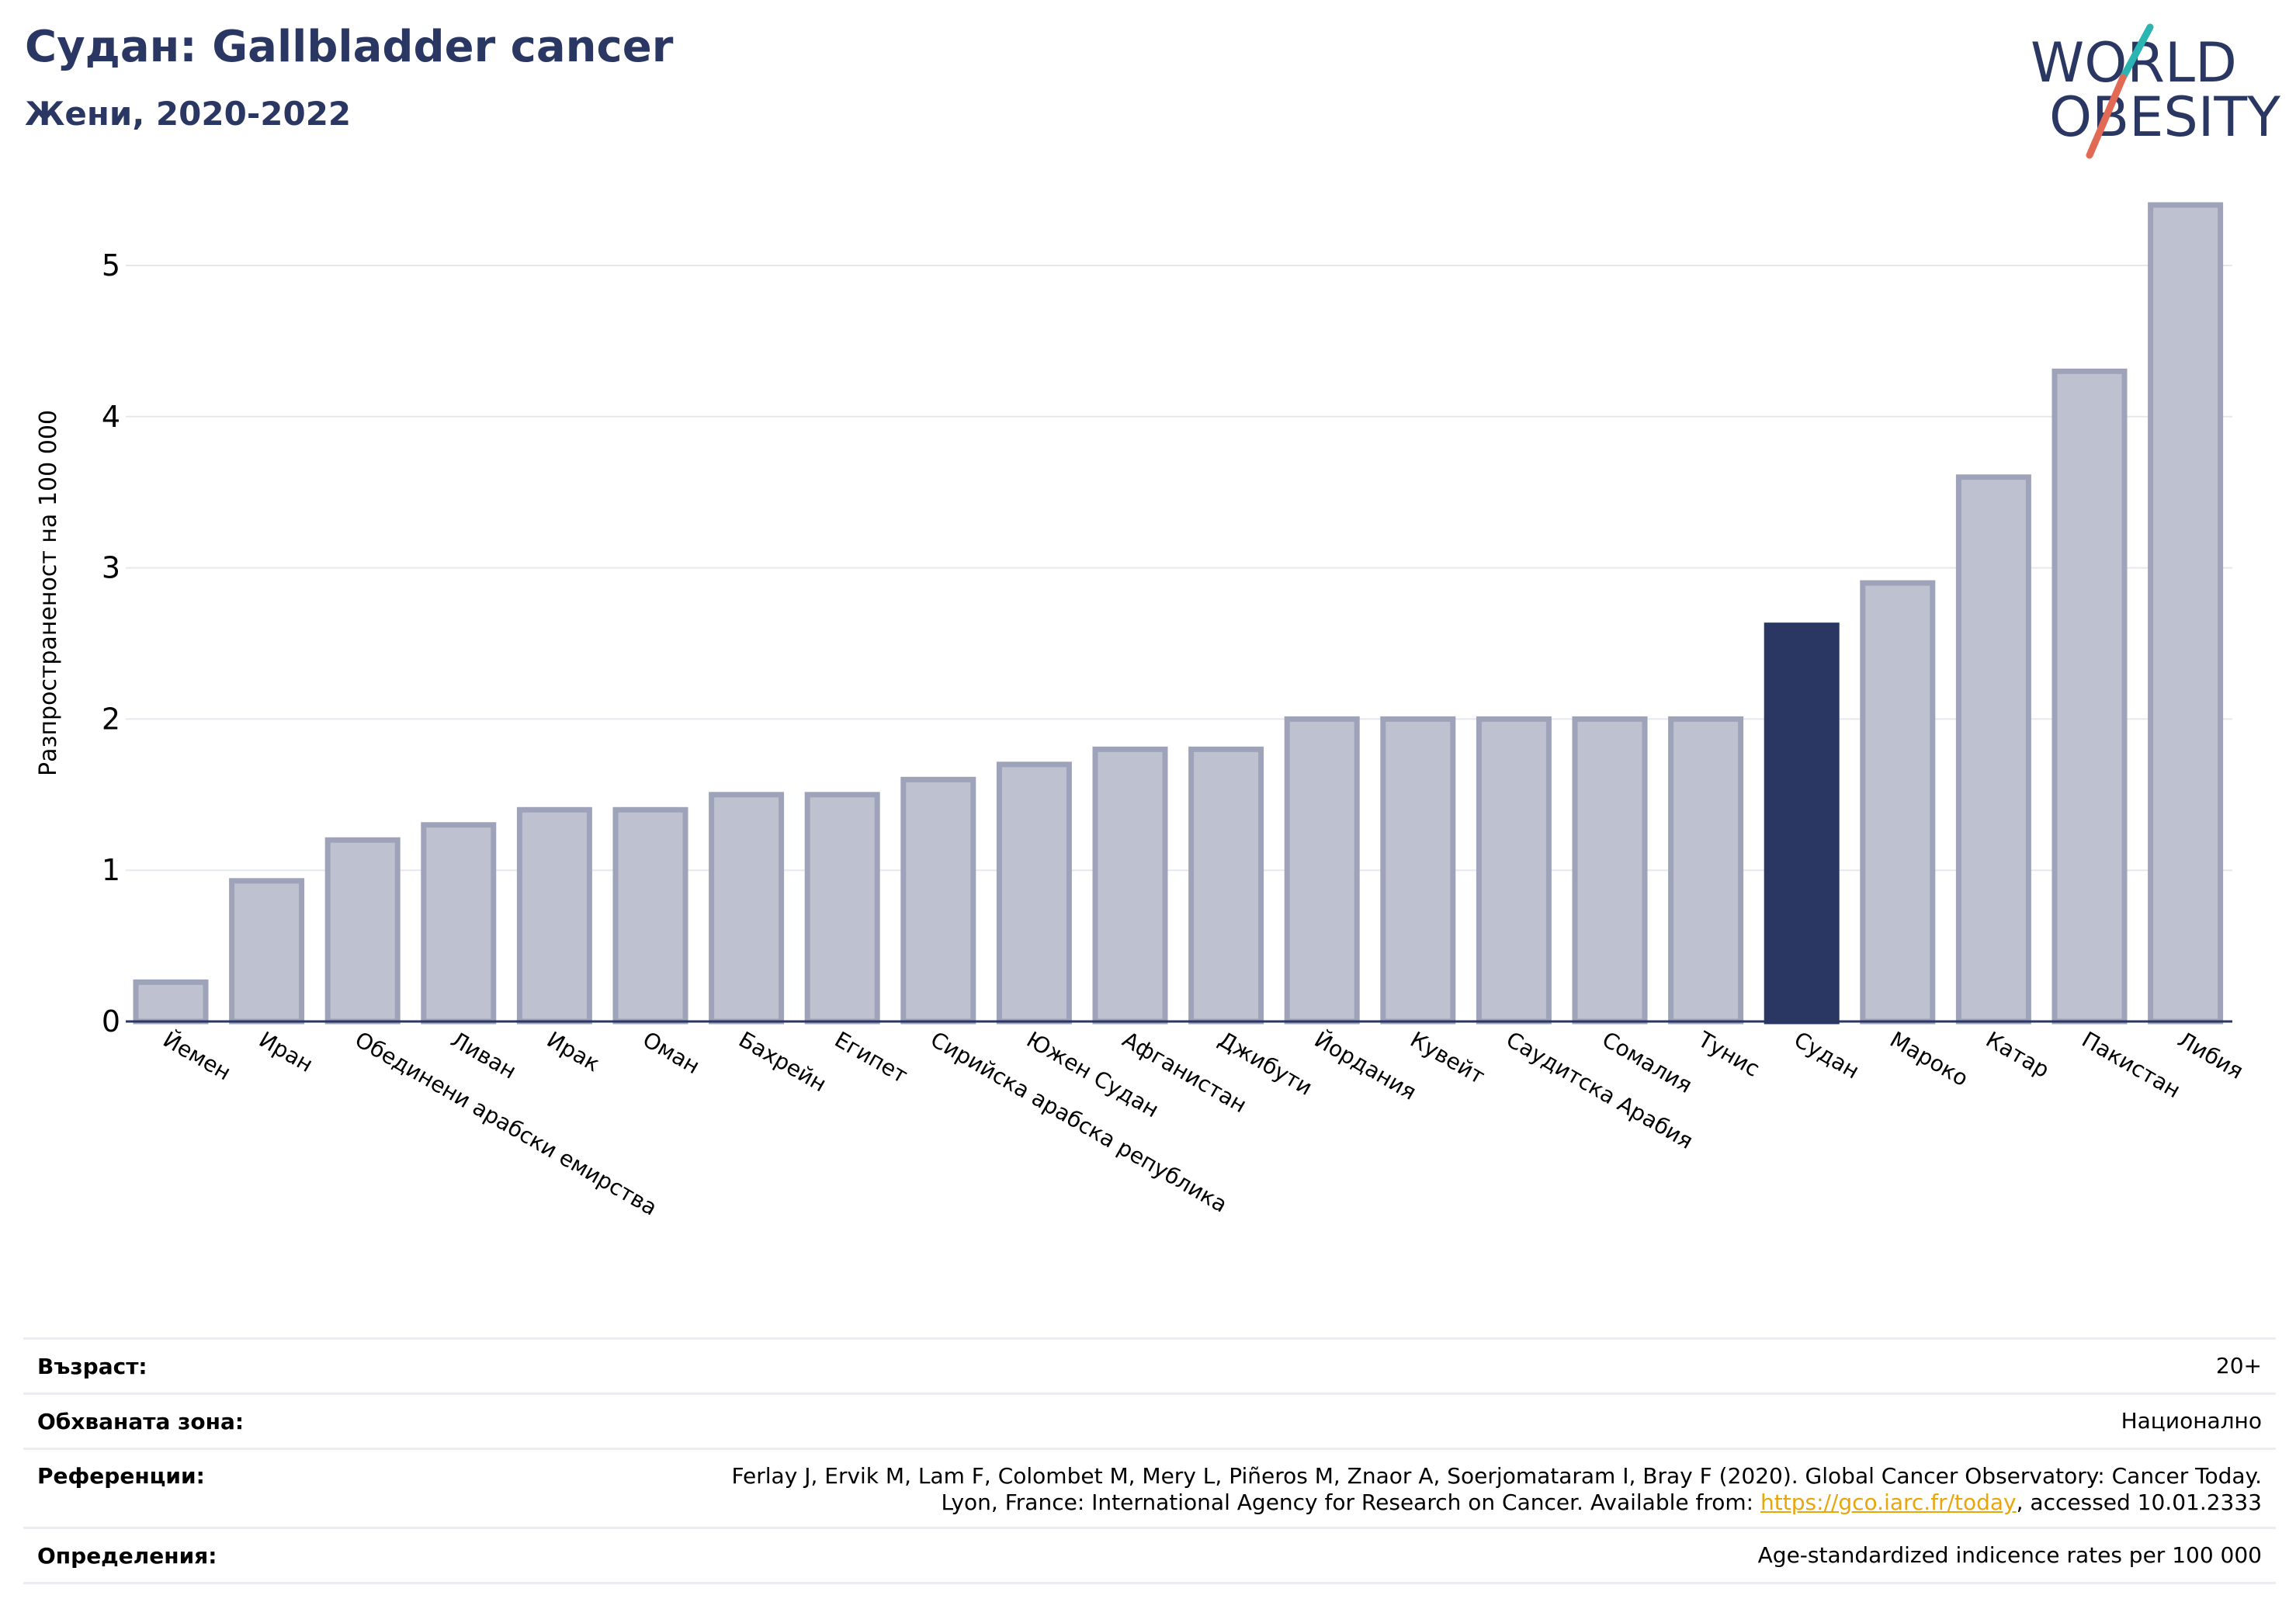 The height and width of the screenshot is (1623, 2296). I want to click on y-tick-label: 5, so click(111, 265).